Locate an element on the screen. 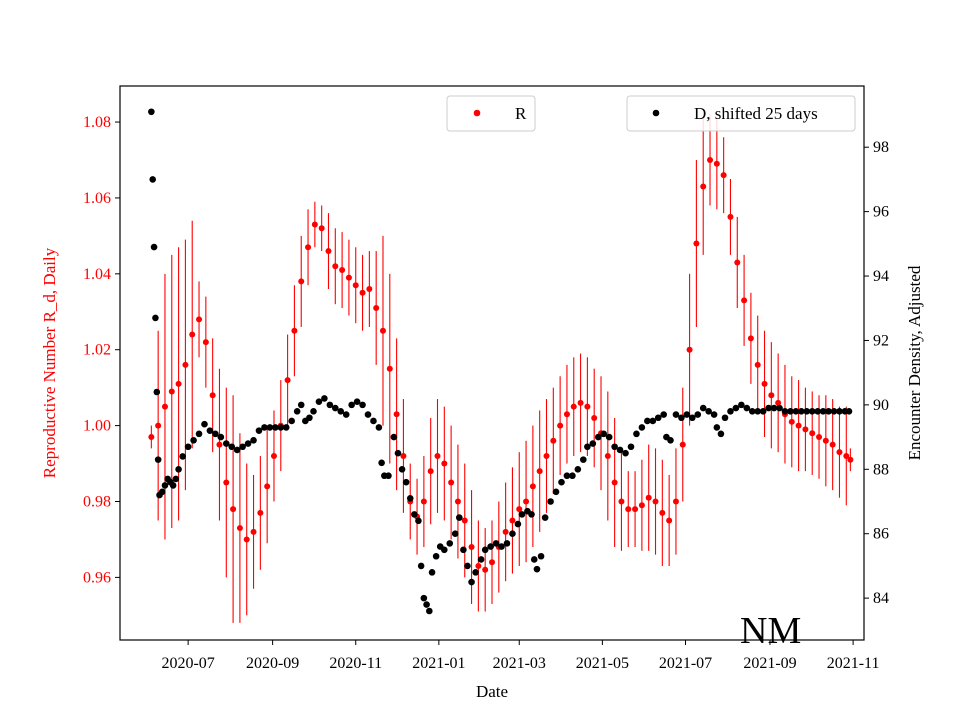 The width and height of the screenshot is (960, 720). right-y-tick-label: 86 is located at coordinates (881, 534).